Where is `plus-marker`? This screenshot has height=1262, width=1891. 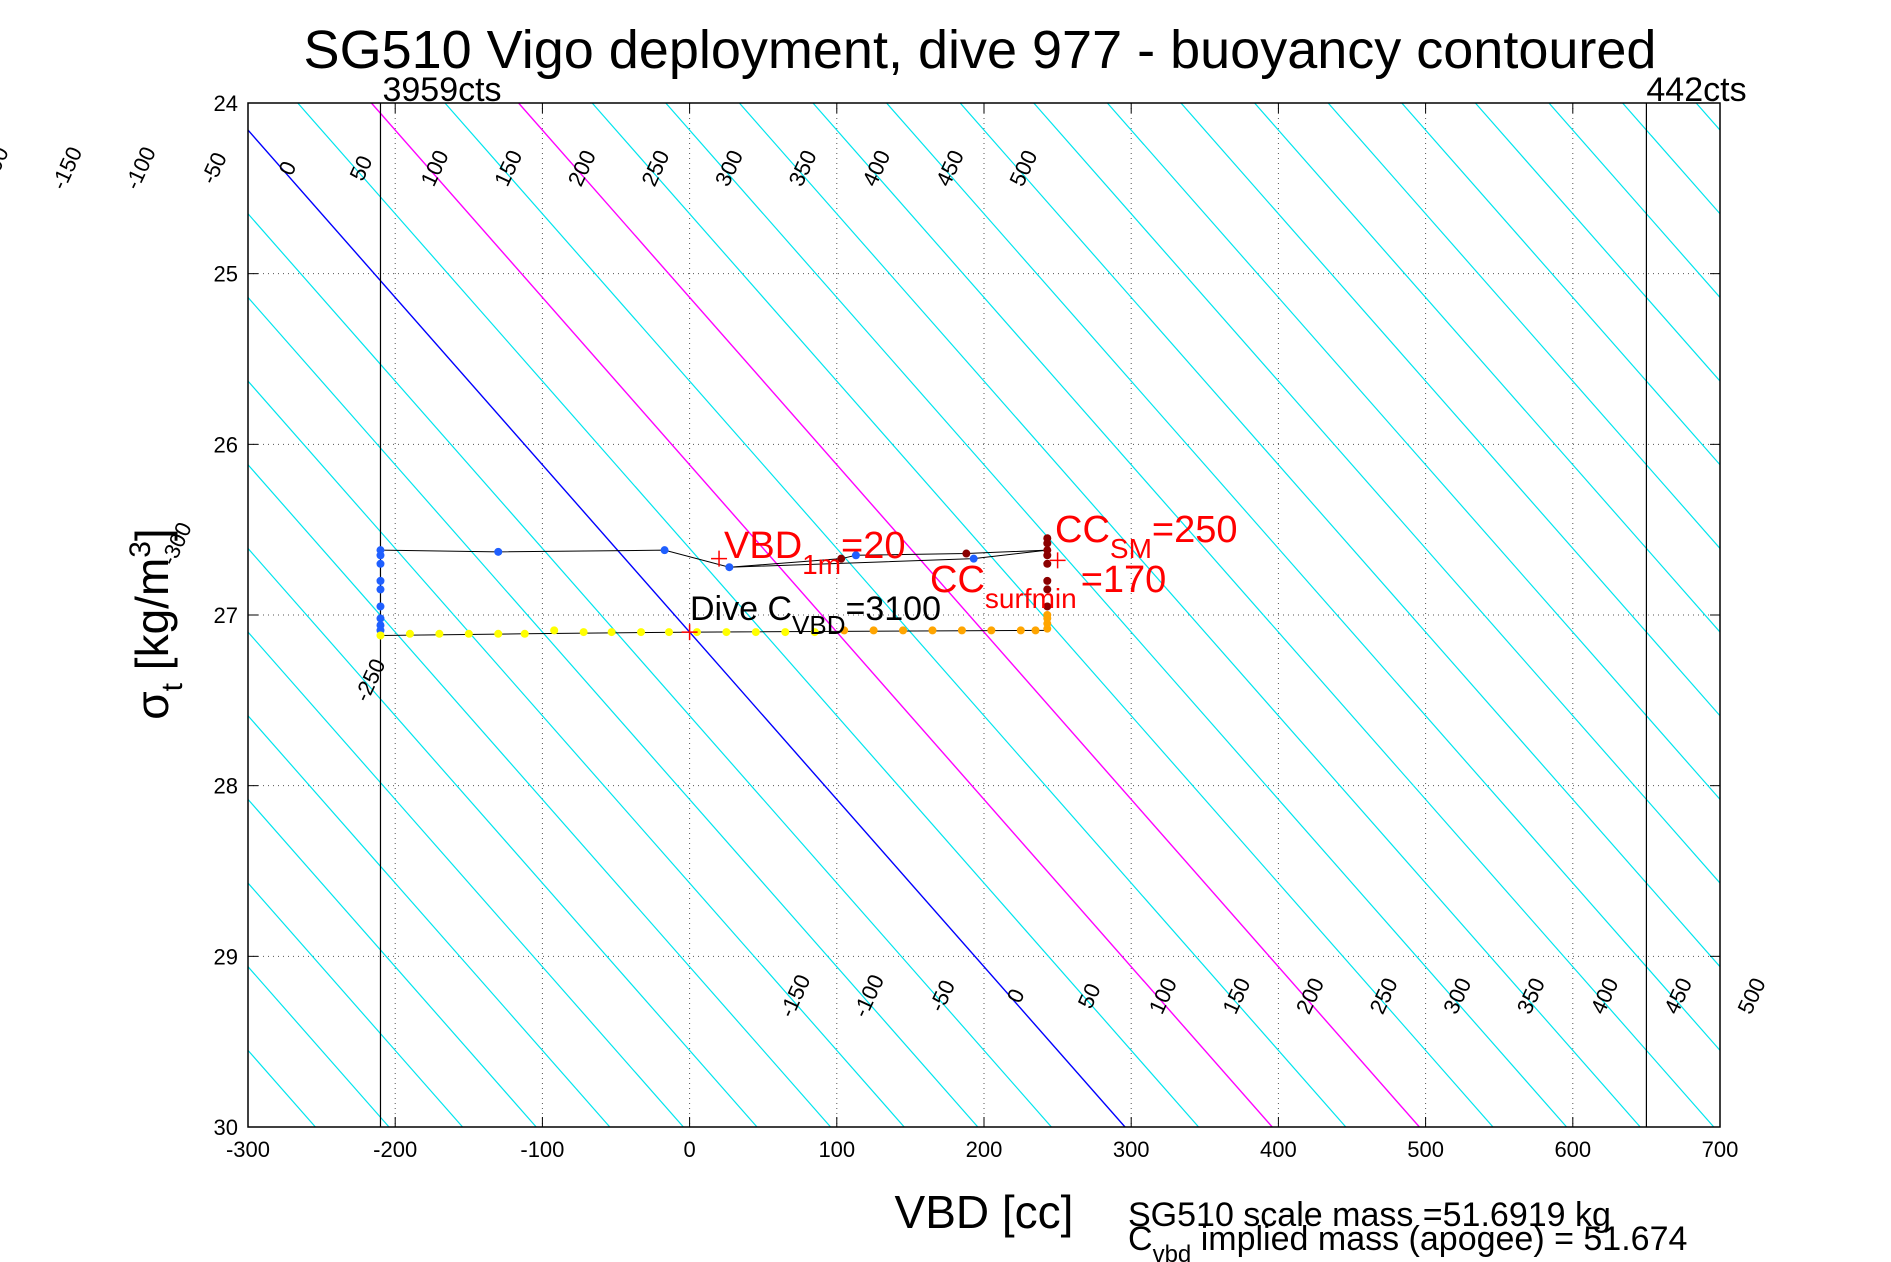 plus-marker is located at coordinates (689, 632).